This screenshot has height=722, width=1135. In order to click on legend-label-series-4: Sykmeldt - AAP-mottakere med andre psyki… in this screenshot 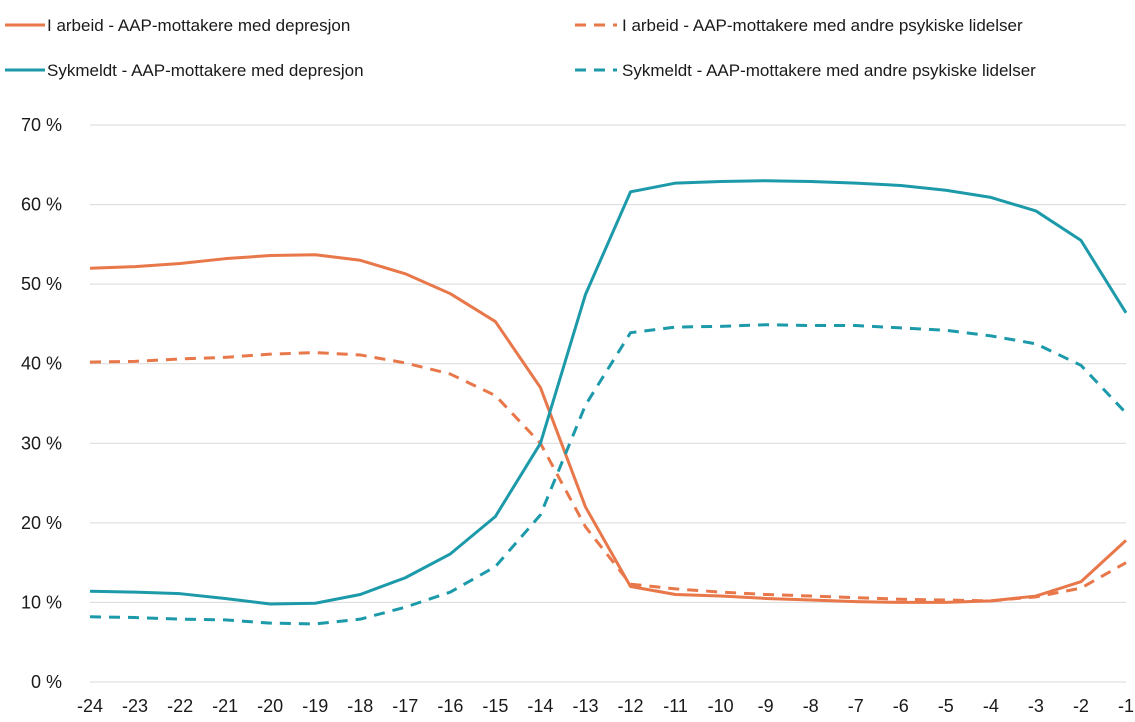, I will do `click(829, 70)`.